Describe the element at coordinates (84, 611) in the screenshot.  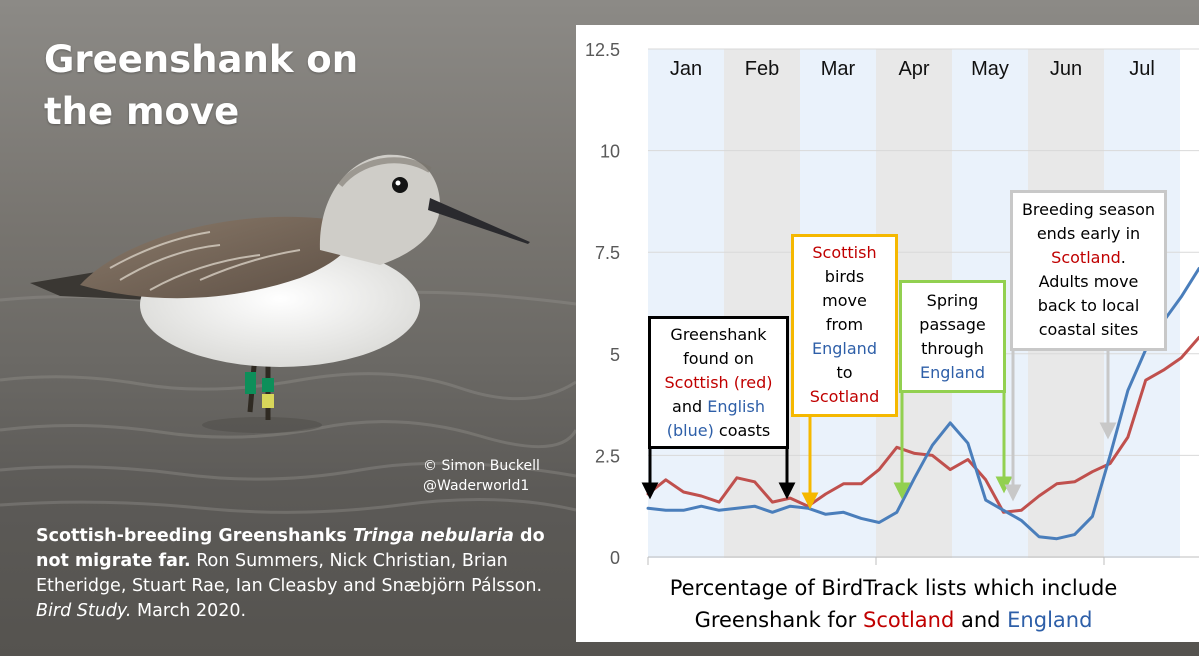
I see `citation-journal: Bird Study.` at that location.